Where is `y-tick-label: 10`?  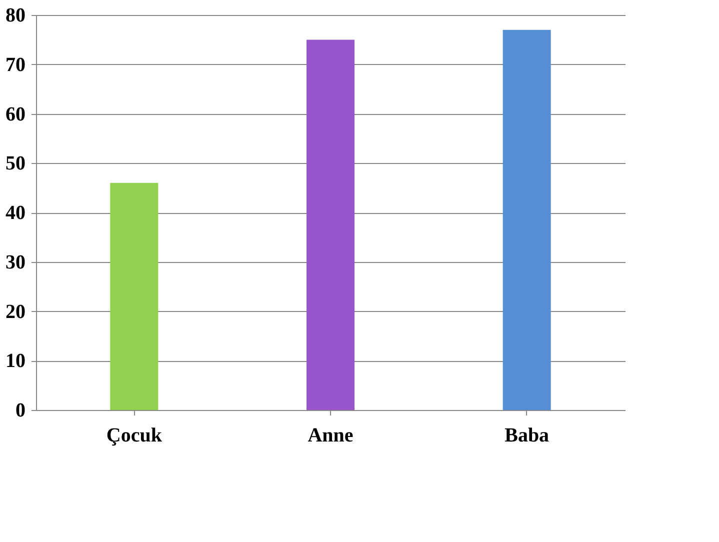
y-tick-label: 10 is located at coordinates (16, 361).